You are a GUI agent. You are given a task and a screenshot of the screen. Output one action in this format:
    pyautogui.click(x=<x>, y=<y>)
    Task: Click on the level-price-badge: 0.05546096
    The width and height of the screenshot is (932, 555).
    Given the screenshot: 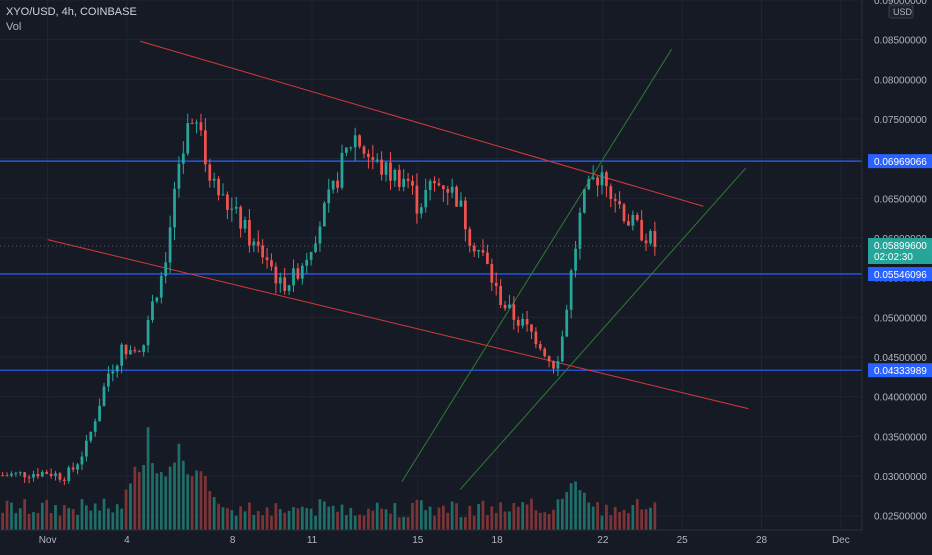 What is the action you would take?
    pyautogui.click(x=900, y=274)
    